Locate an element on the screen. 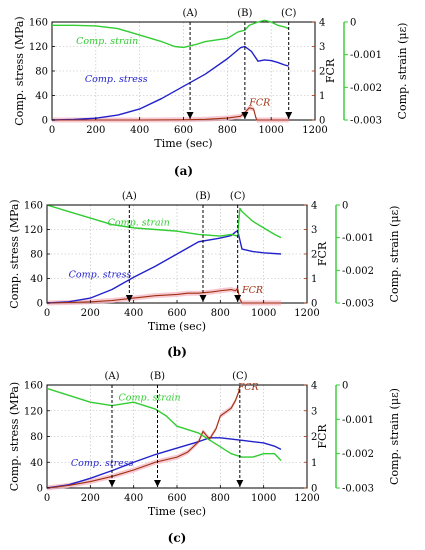  panel-label: (b) is located at coordinates (177, 352).